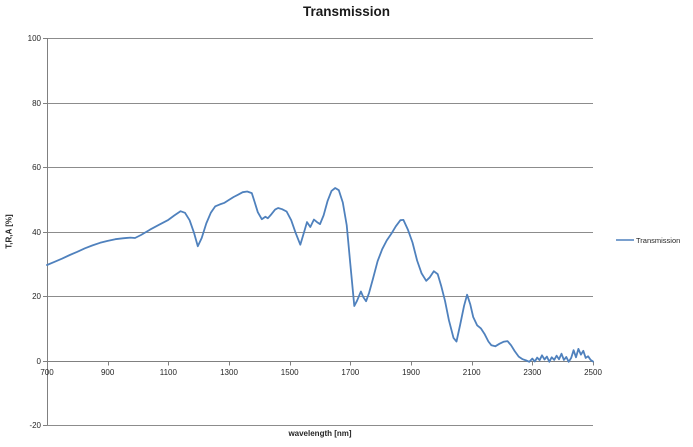 The width and height of the screenshot is (693, 447). I want to click on legend-label: Transmission, so click(658, 240).